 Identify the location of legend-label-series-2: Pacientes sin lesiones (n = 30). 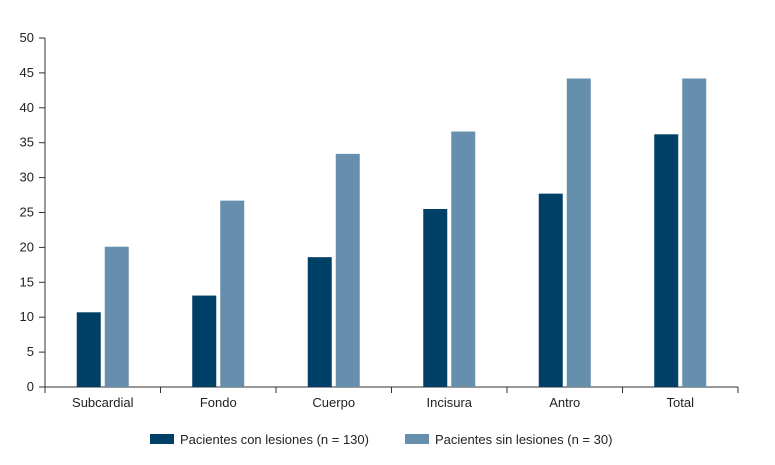
(523, 439).